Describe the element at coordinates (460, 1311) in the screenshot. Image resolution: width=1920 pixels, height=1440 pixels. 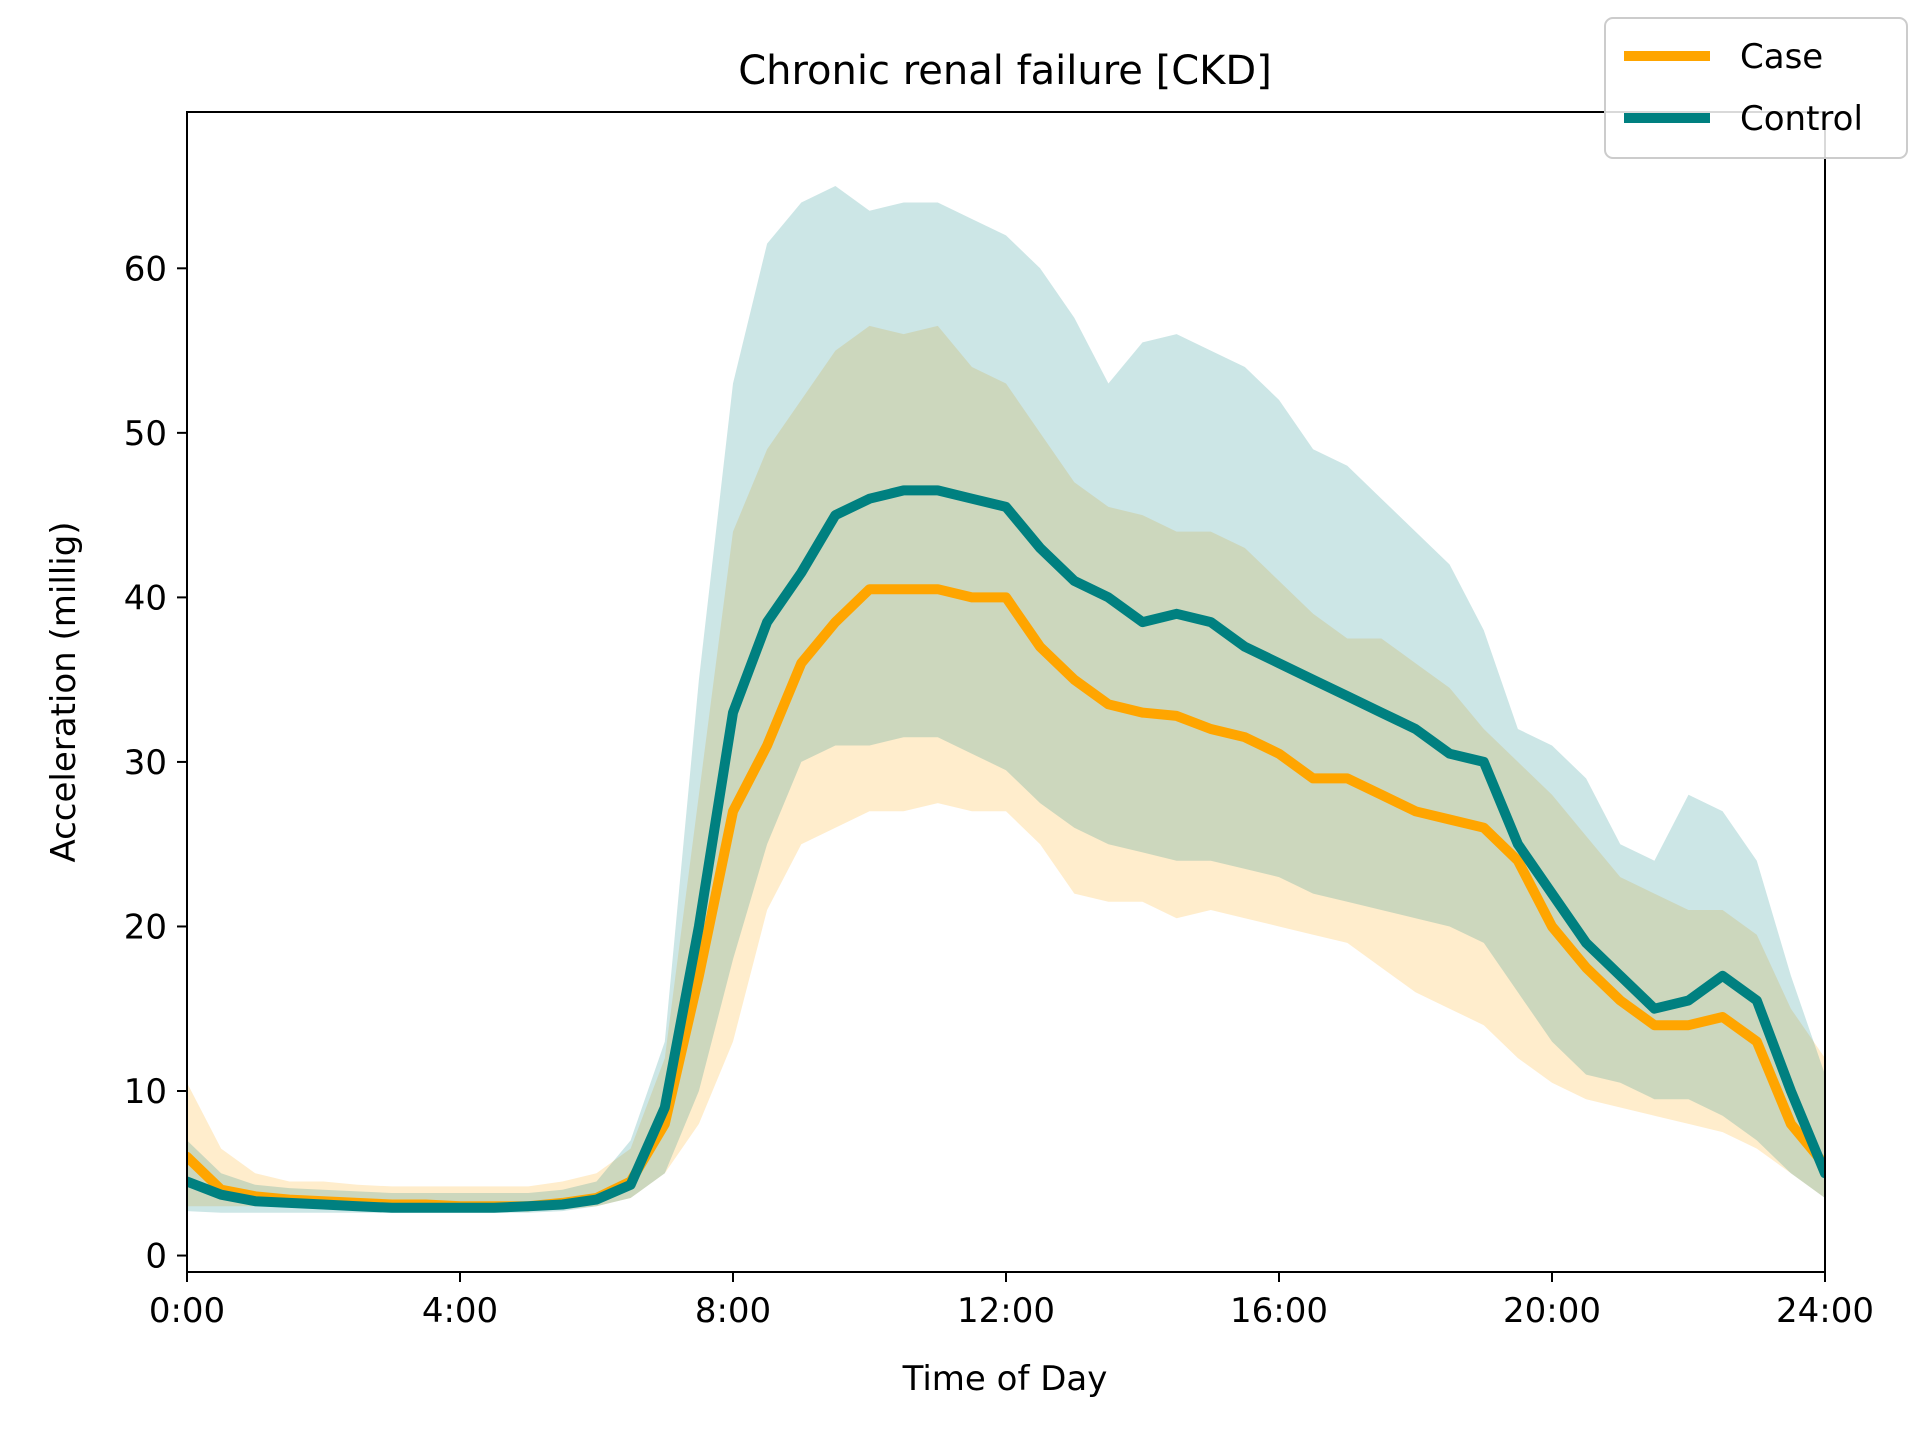
I see `x-tick-label: 4:00` at that location.